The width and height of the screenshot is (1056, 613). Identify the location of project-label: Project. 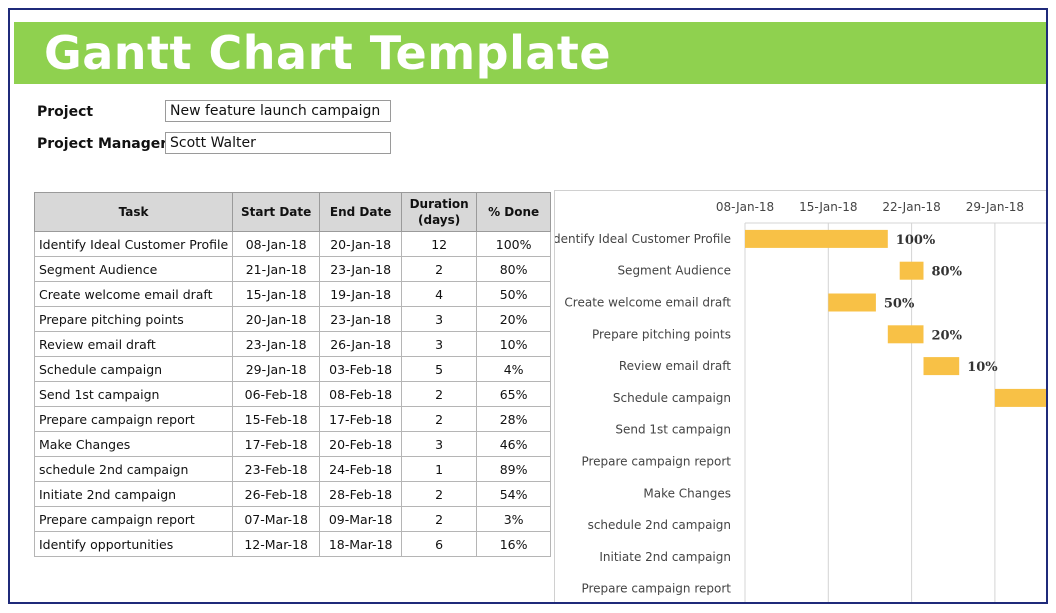
(65, 112).